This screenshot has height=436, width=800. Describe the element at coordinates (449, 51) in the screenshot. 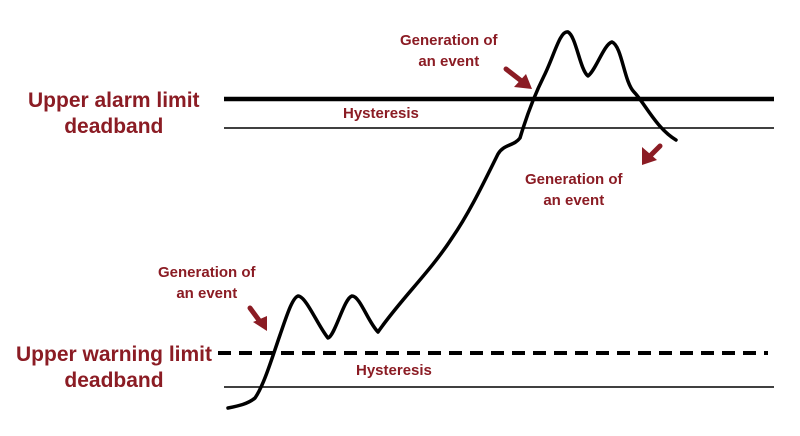

I see `event-label-top: Generation of an event` at that location.